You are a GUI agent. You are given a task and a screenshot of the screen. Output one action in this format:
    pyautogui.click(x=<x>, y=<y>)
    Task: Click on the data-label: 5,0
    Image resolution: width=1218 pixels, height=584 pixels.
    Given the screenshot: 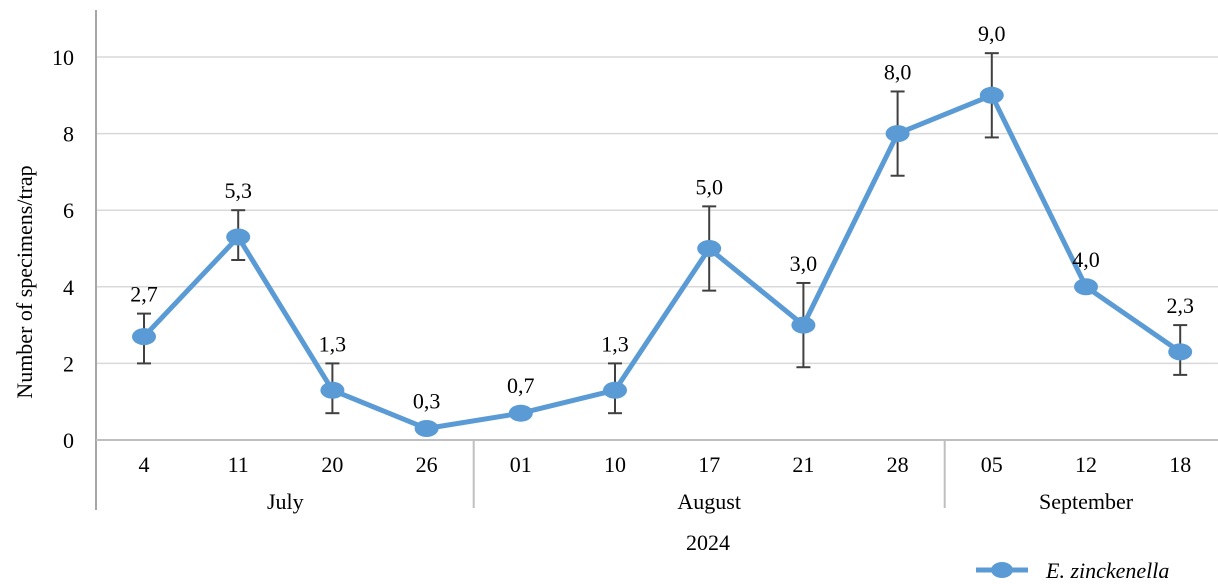 What is the action you would take?
    pyautogui.click(x=709, y=186)
    